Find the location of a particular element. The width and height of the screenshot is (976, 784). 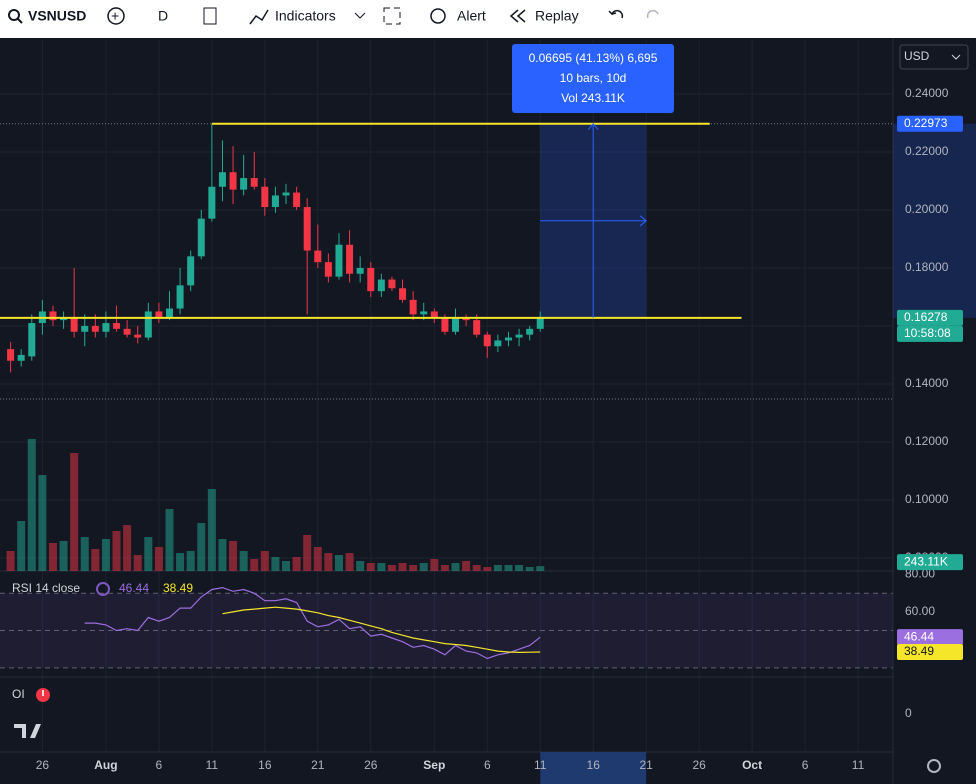

undo is located at coordinates (616, 14).